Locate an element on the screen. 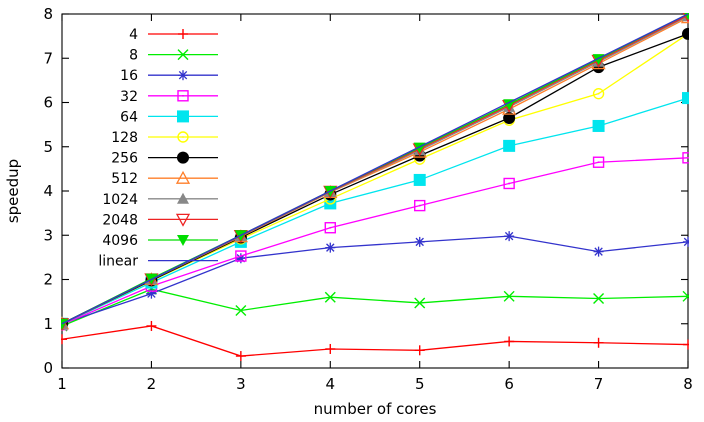 The image size is (704, 422). y-tick-label: 7 is located at coordinates (48, 58).